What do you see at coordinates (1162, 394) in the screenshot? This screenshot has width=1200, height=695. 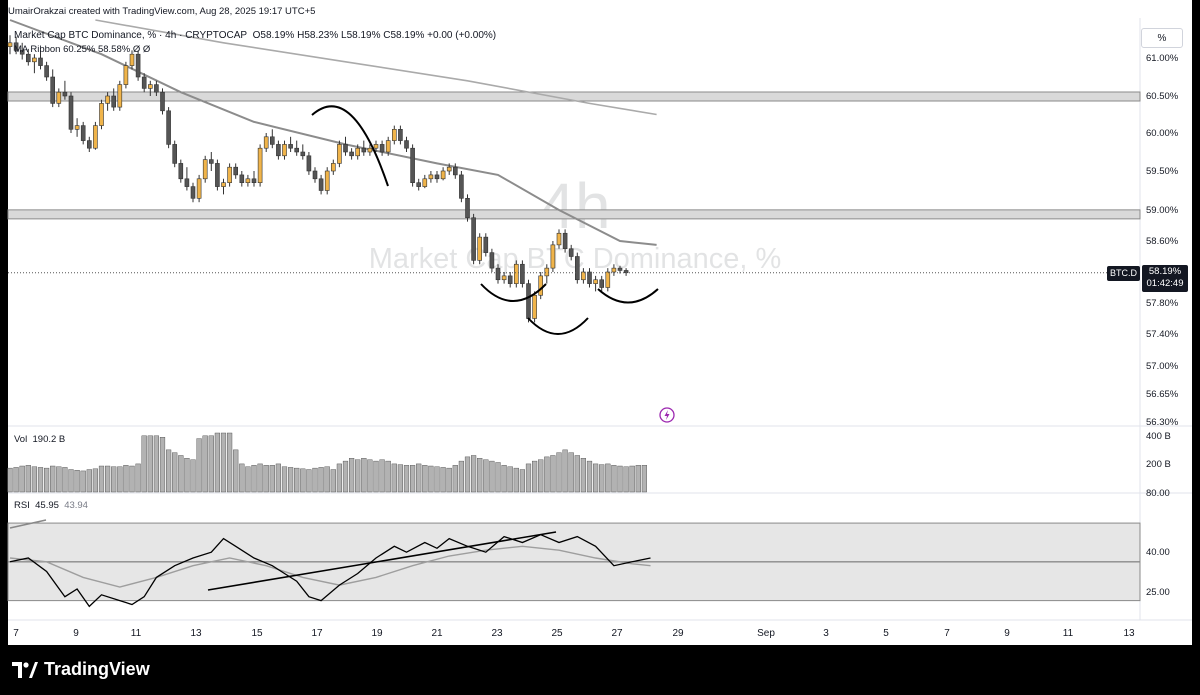 I see `price-axis-label: 56.65%` at bounding box center [1162, 394].